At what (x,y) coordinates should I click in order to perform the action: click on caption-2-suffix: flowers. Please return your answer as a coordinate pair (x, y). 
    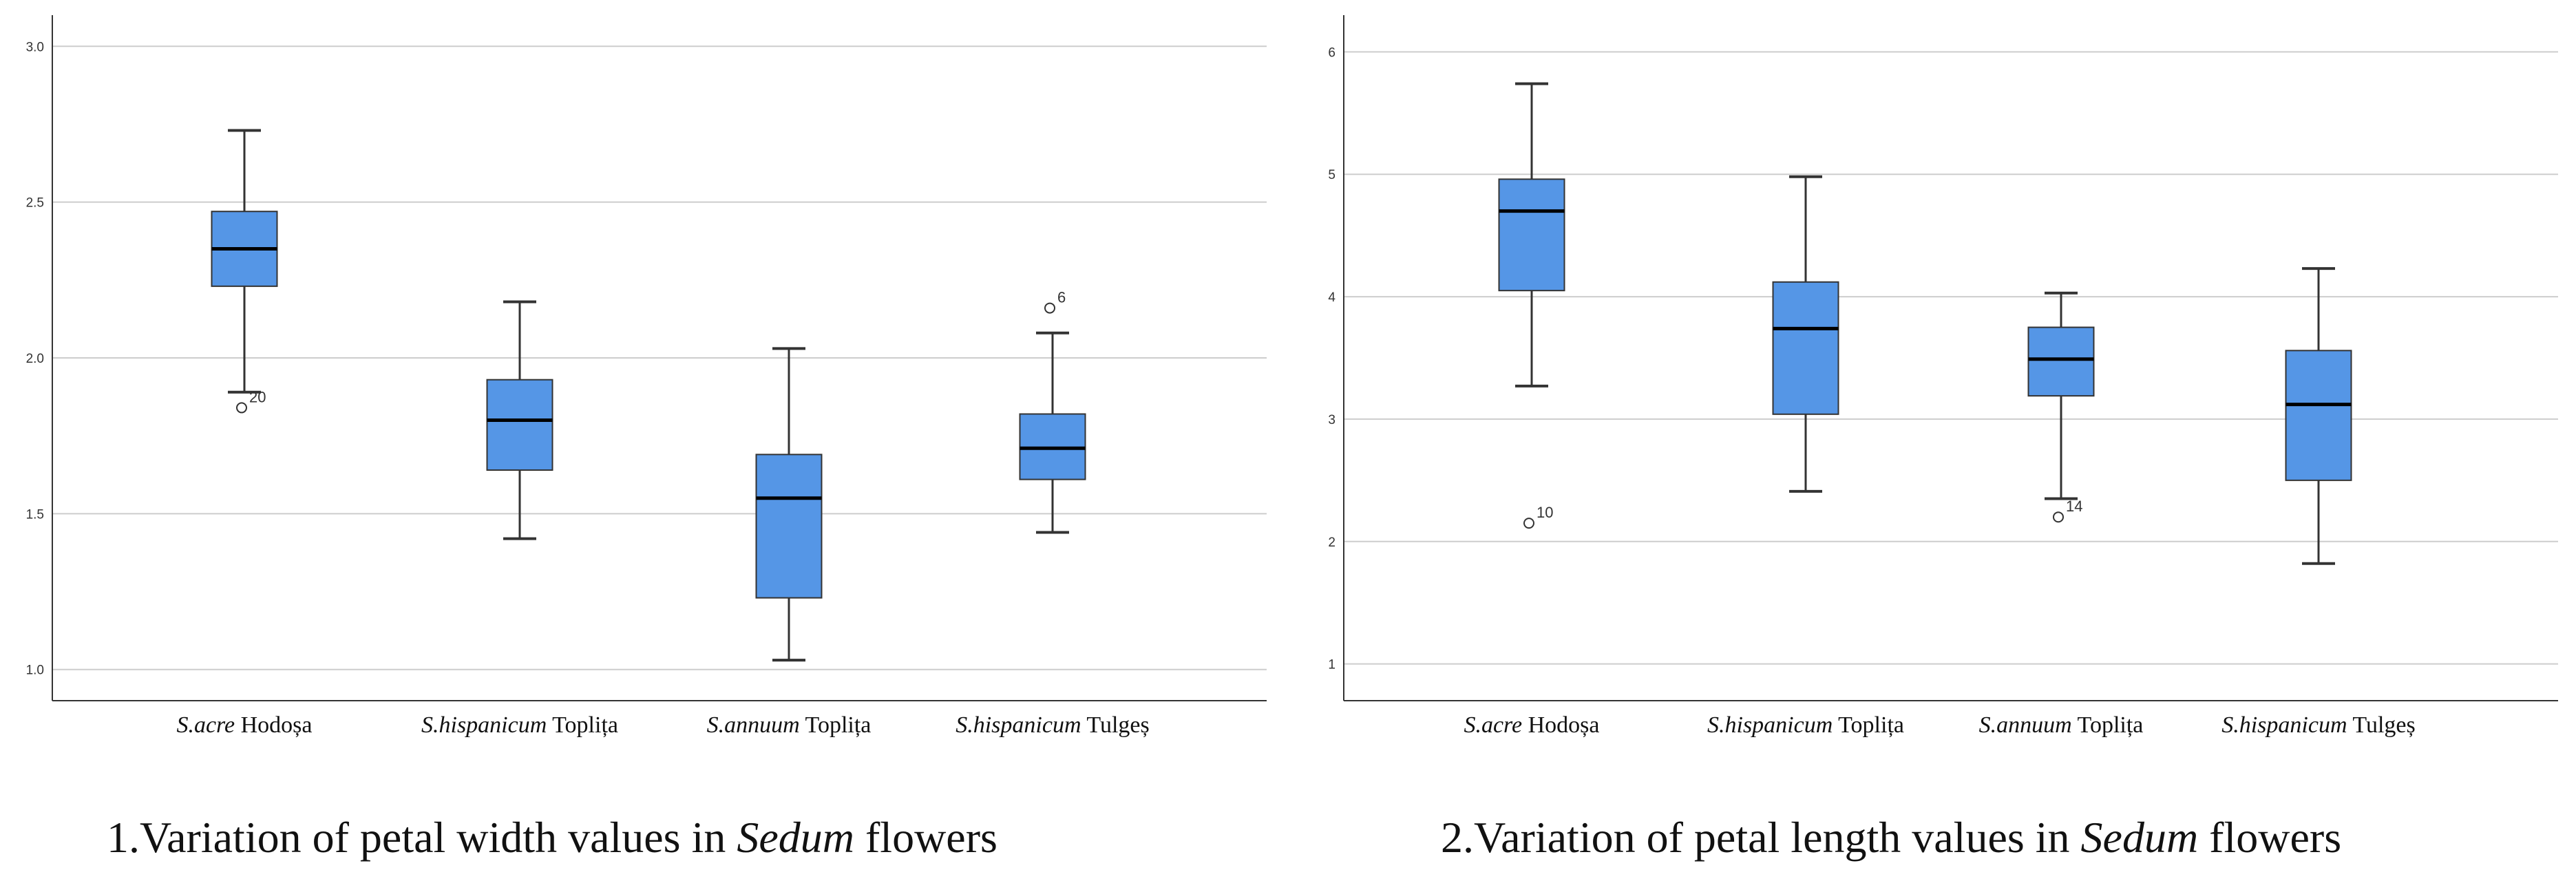
    Looking at the image, I should click on (2270, 837).